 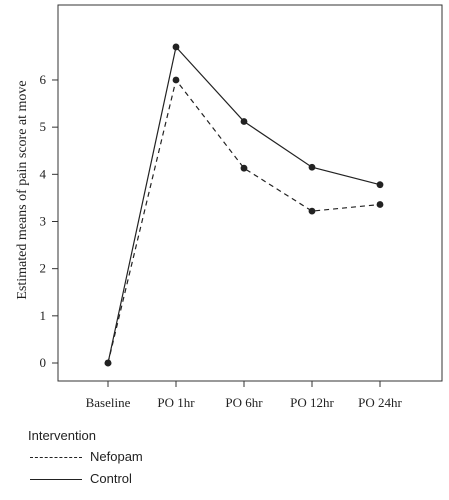 What do you see at coordinates (244, 402) in the screenshot?
I see `x-tick-label-2: PO 6hr` at bounding box center [244, 402].